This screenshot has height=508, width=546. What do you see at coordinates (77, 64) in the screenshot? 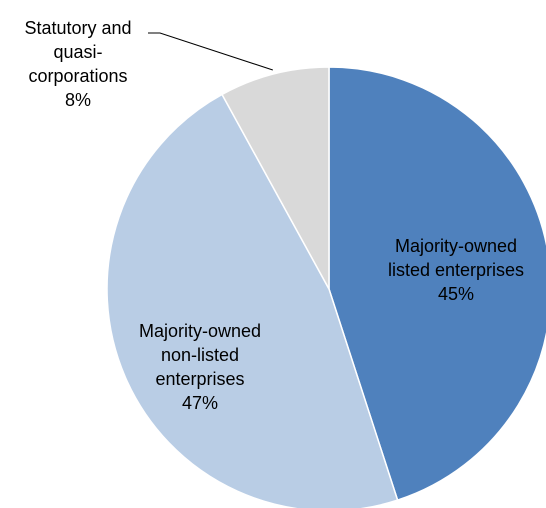
I see `slice-label-3: Statutory and quasi-corporations 8%` at bounding box center [77, 64].